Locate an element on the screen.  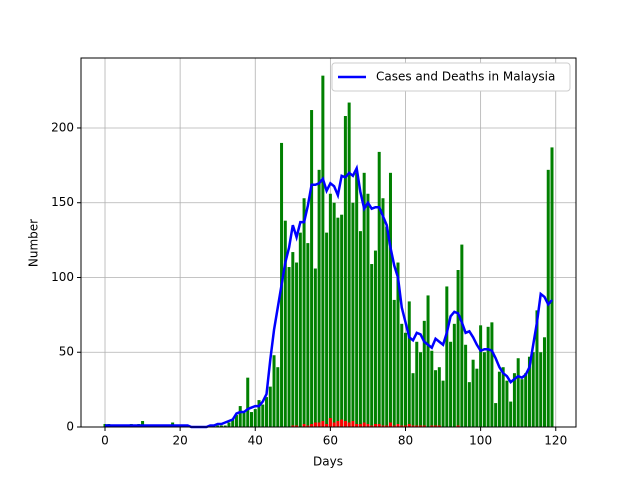
x-tick-label: 20 is located at coordinates (179, 441).